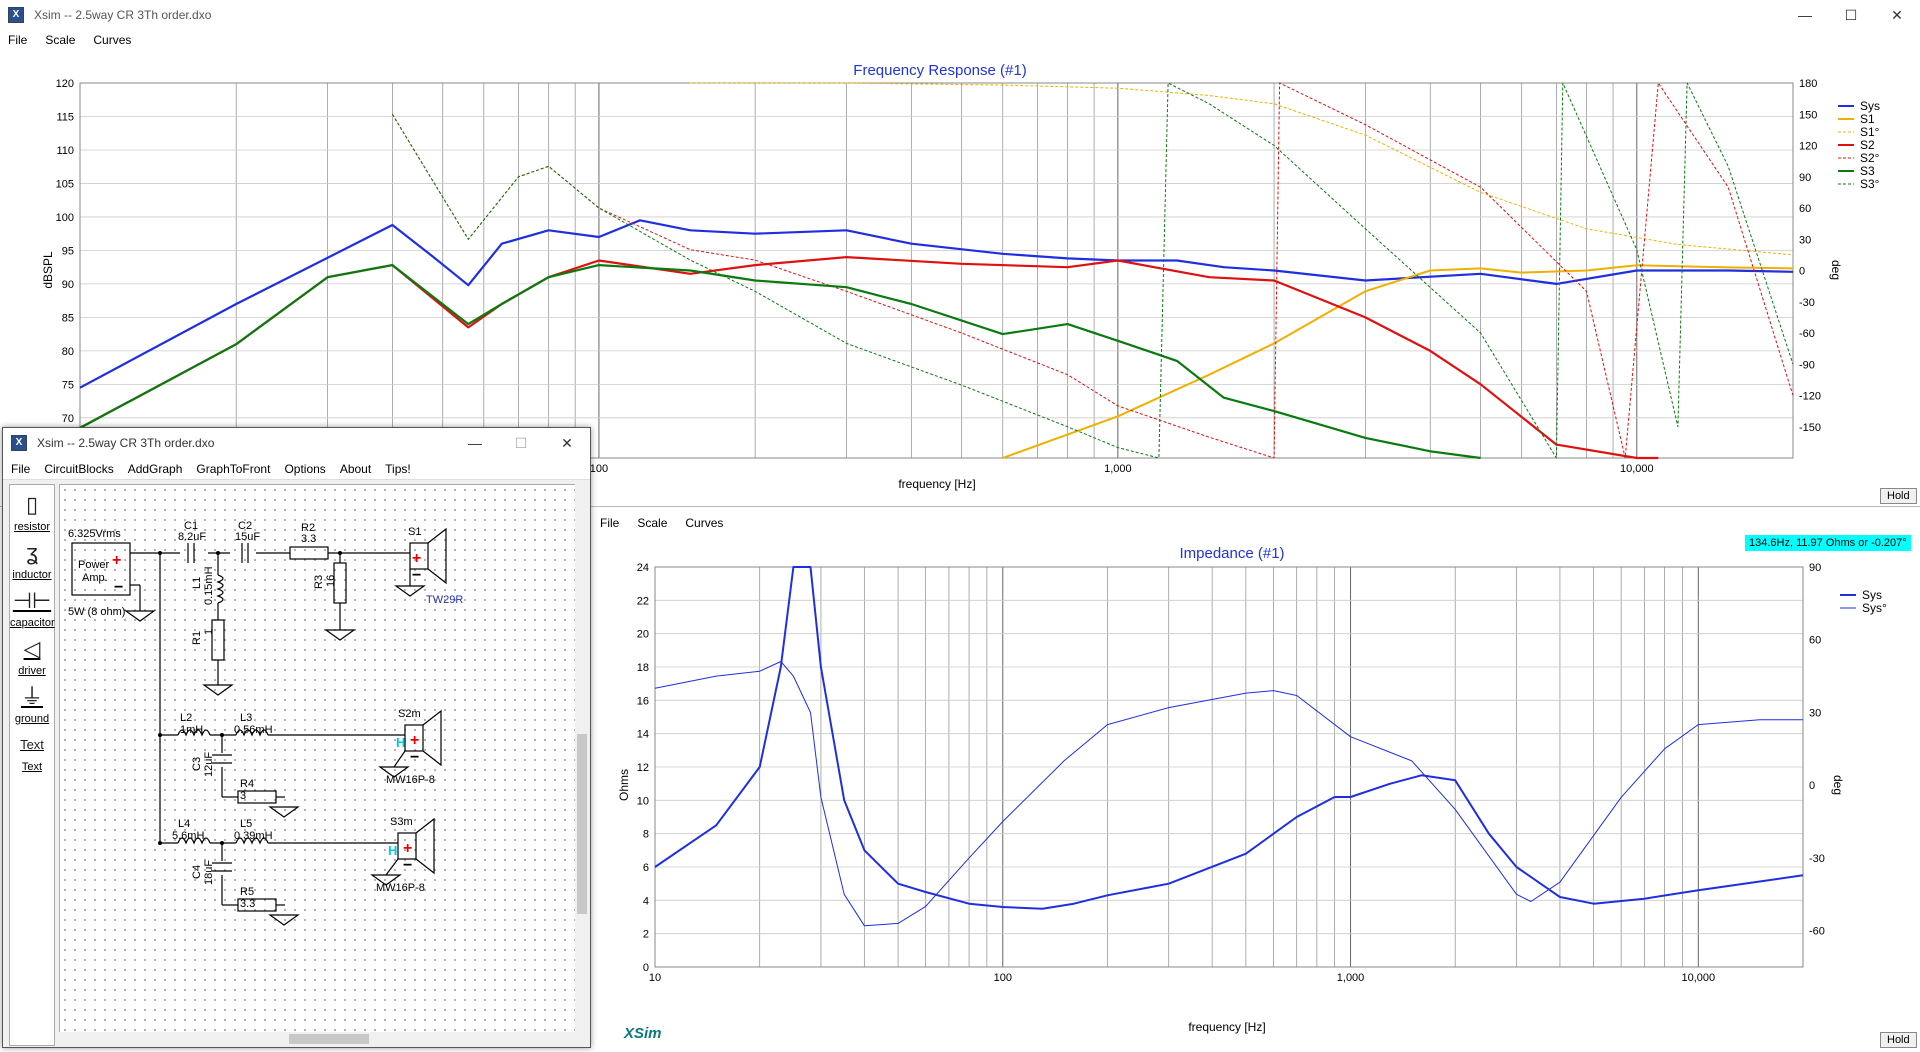 This screenshot has width=1920, height=1052. What do you see at coordinates (643, 701) in the screenshot?
I see `imp-y-tick: 16` at bounding box center [643, 701].